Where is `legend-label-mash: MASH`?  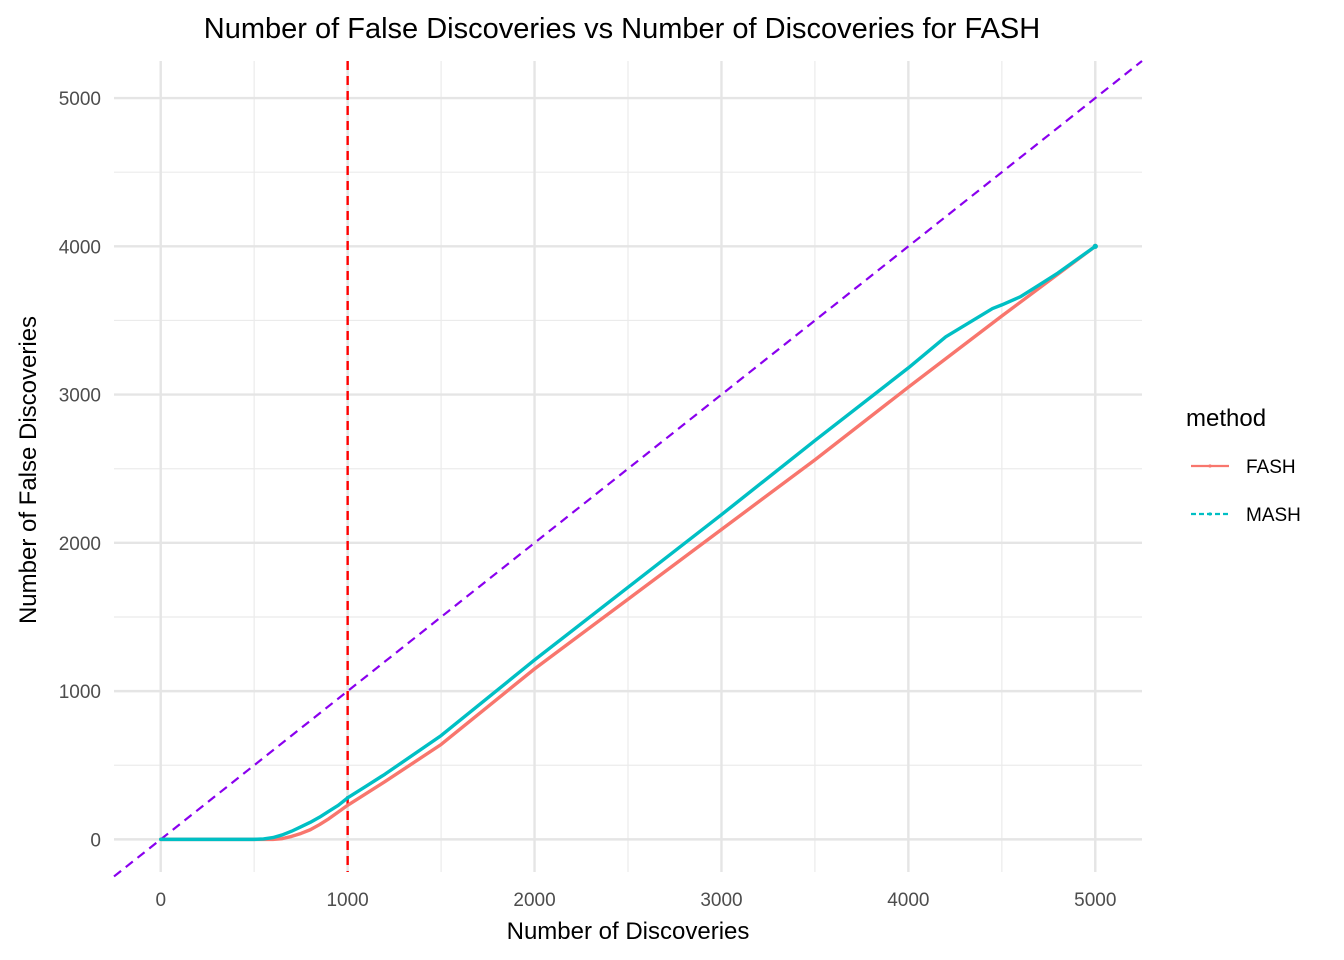 legend-label-mash: MASH is located at coordinates (1273, 515).